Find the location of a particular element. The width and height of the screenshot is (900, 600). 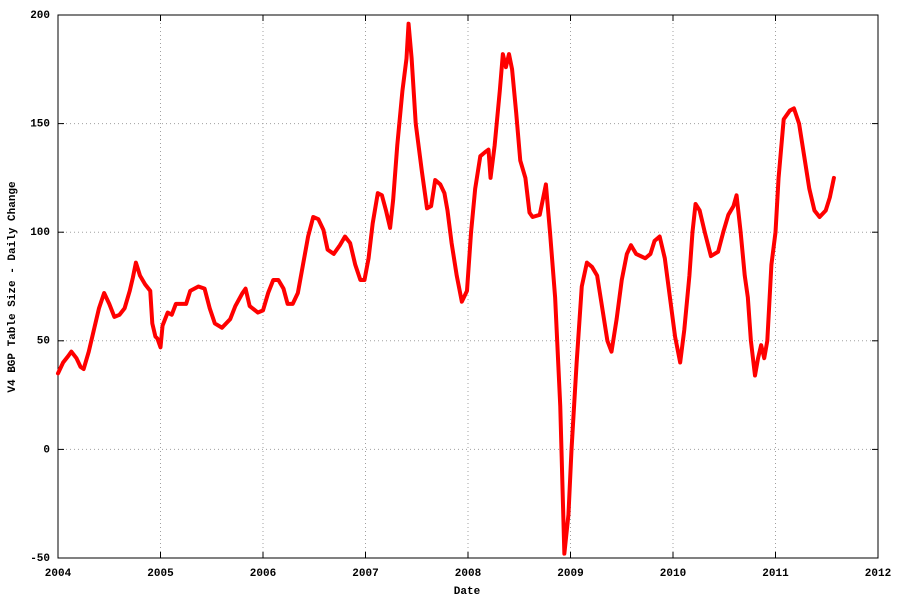

x-tick-label: 2010 is located at coordinates (673, 574).